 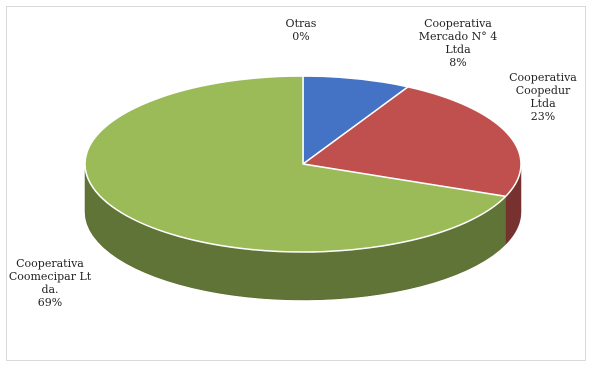 I want to click on slice-label-line: Mercado N° 4, so click(x=458, y=36).